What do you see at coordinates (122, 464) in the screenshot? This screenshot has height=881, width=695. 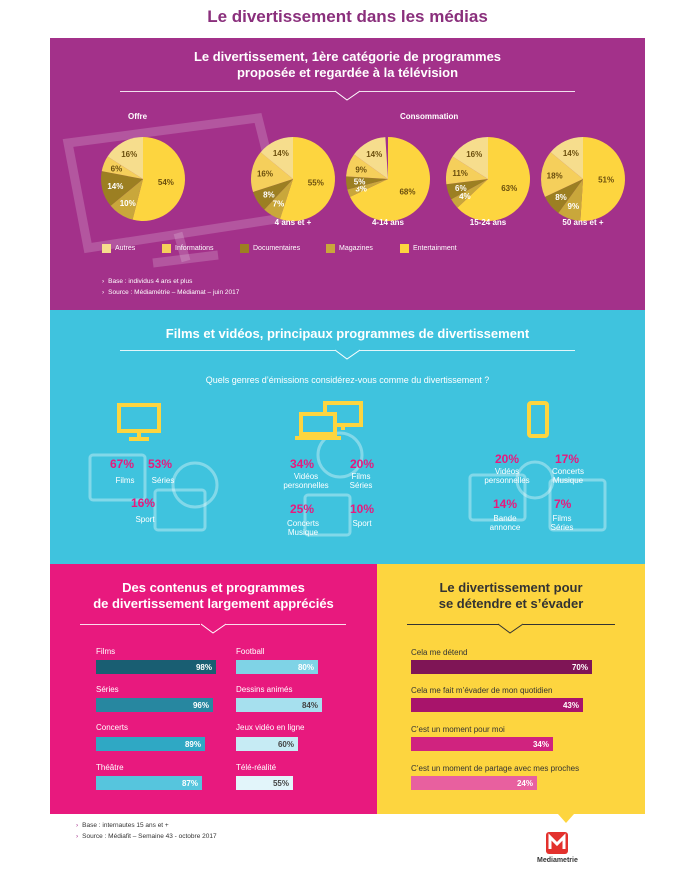 I see `tv-films-pct: 67%` at bounding box center [122, 464].